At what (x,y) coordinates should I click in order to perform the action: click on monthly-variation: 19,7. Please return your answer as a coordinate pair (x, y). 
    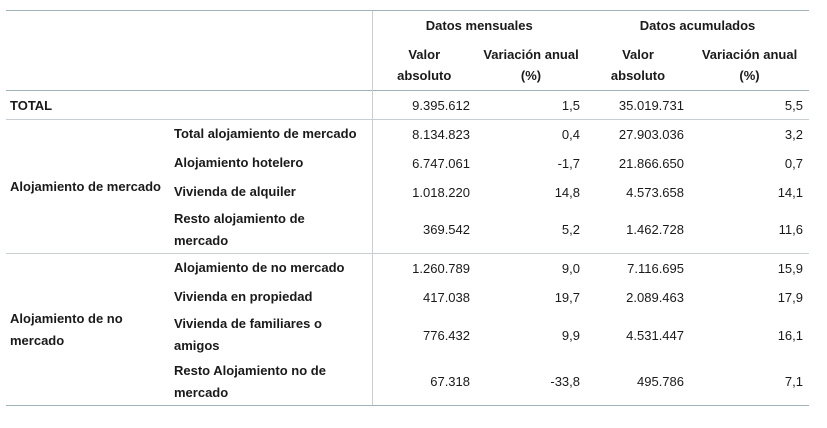
    Looking at the image, I should click on (567, 297).